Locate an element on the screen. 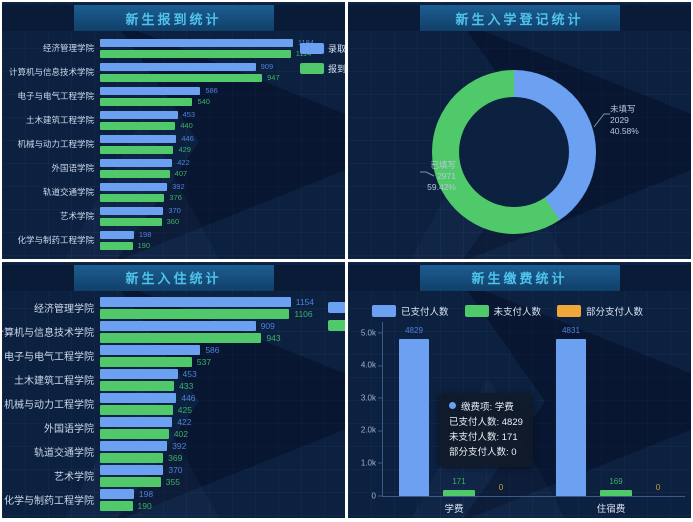 Image resolution: width=693 pixels, height=522 pixels. bar-row: 土木建筑工程学院 453 433 is located at coordinates (173, 380).